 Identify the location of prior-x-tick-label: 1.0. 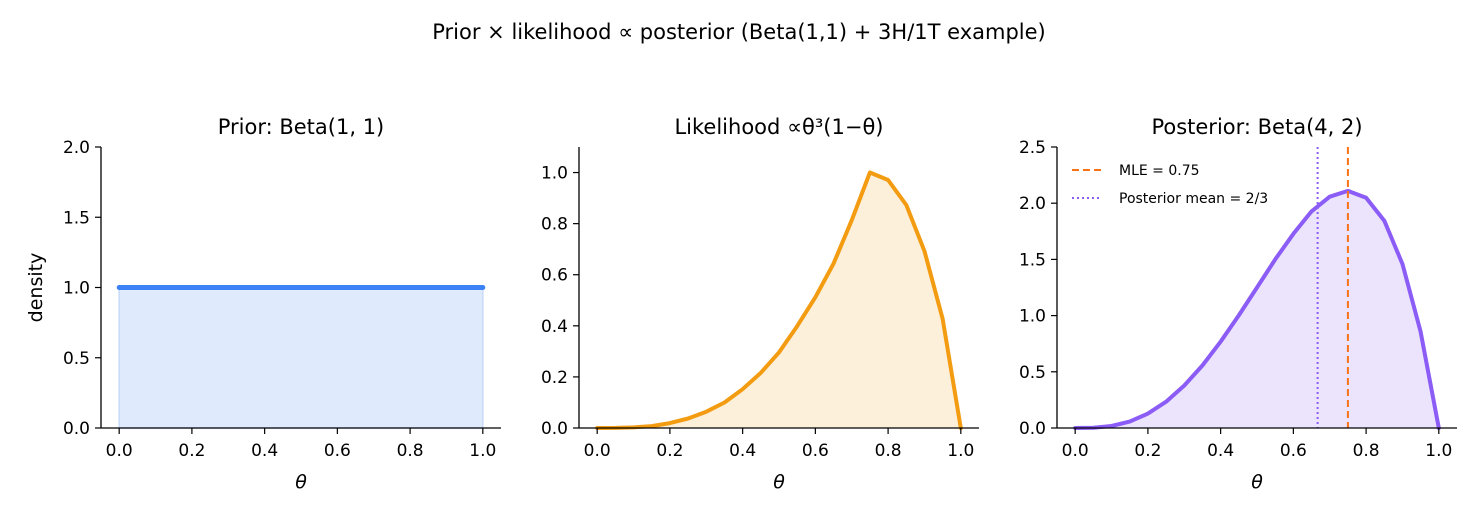
(482, 451).